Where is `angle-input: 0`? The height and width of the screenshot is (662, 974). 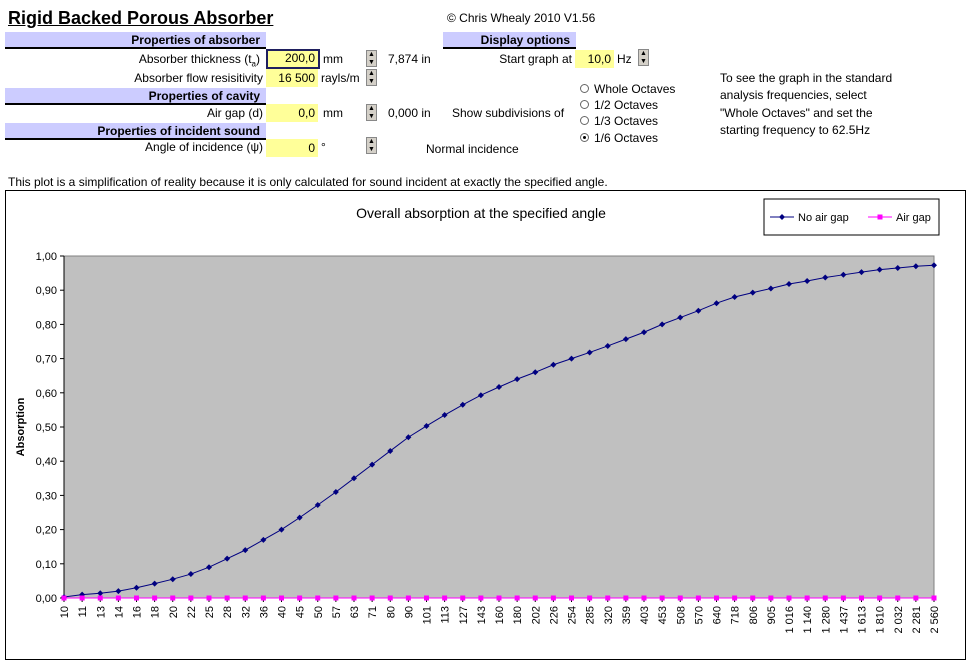
angle-input: 0 is located at coordinates (292, 148).